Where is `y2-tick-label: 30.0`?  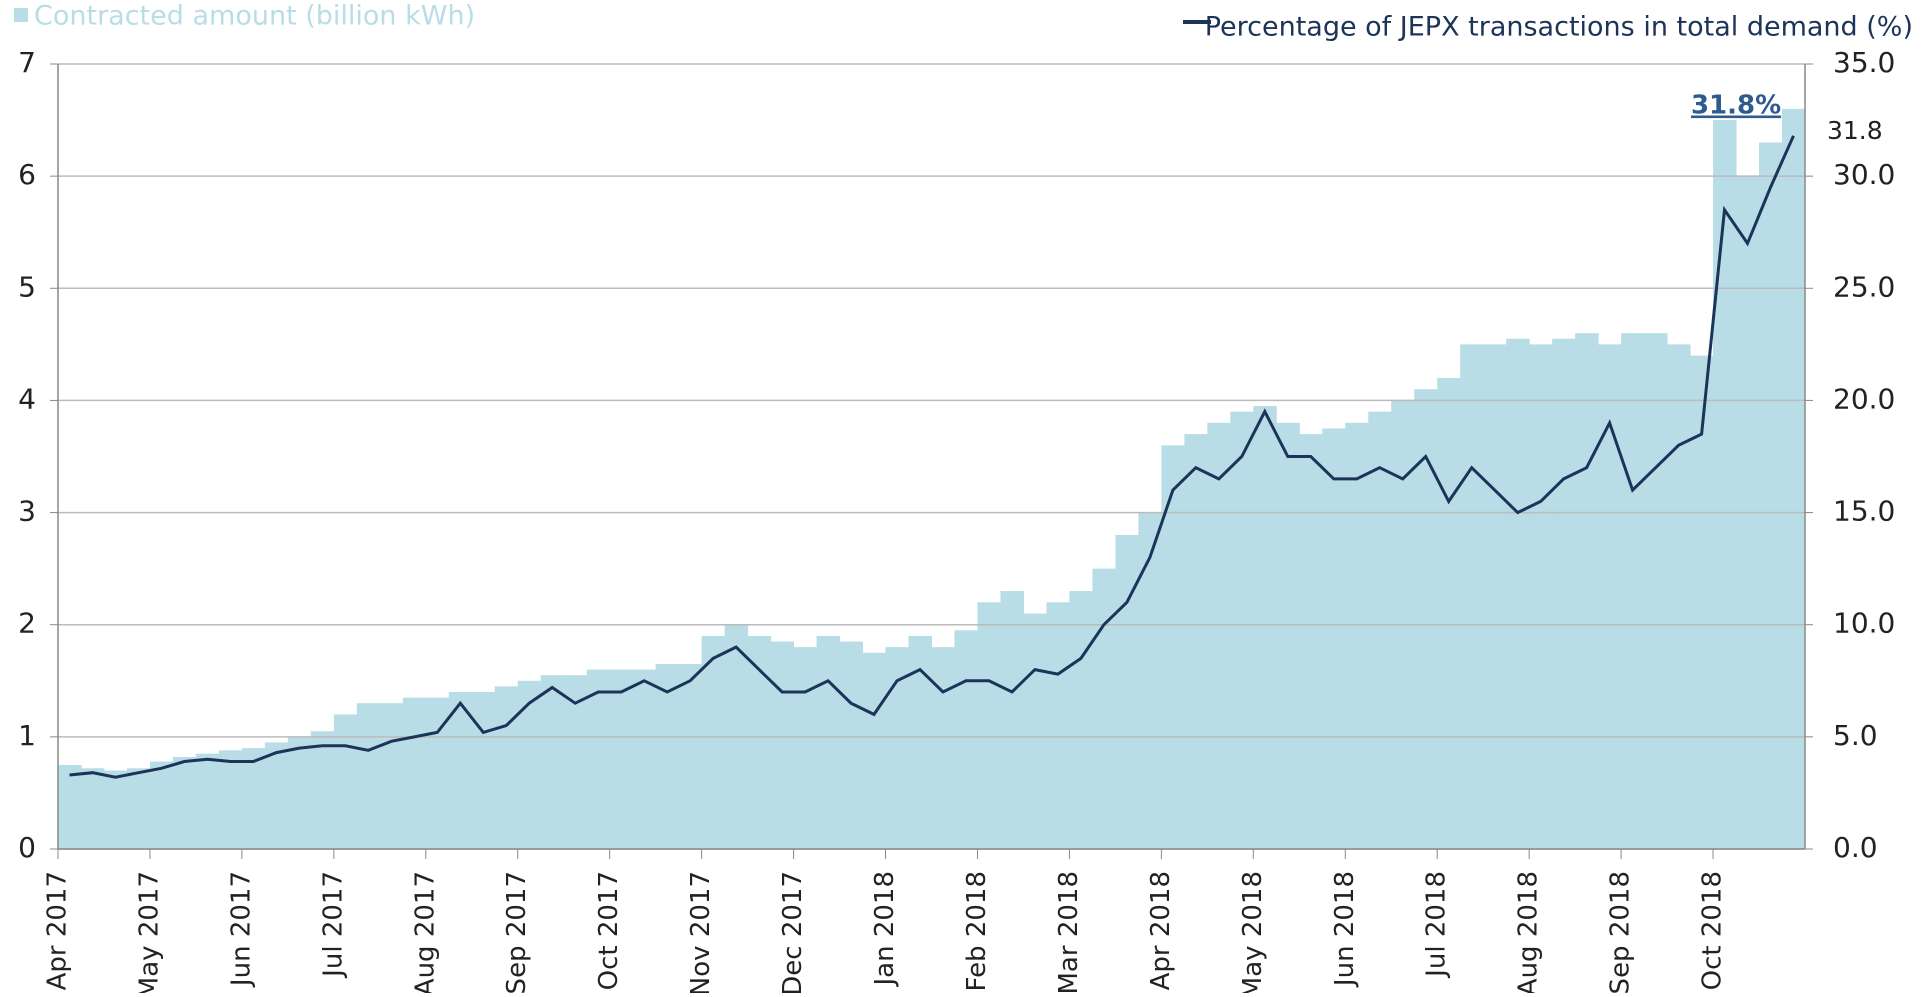 y2-tick-label: 30.0 is located at coordinates (1864, 174).